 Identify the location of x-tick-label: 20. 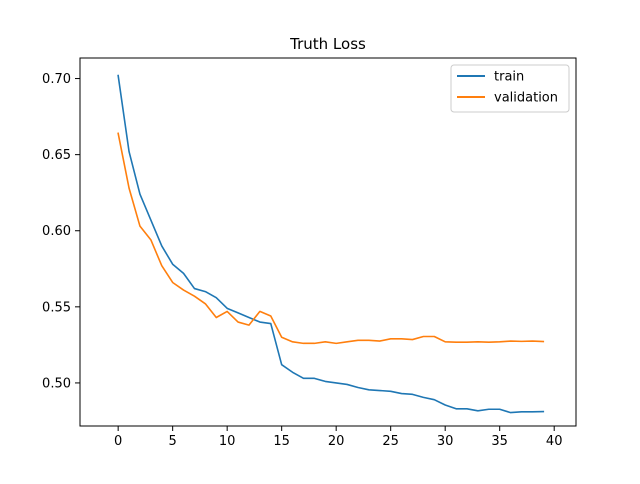
(336, 441).